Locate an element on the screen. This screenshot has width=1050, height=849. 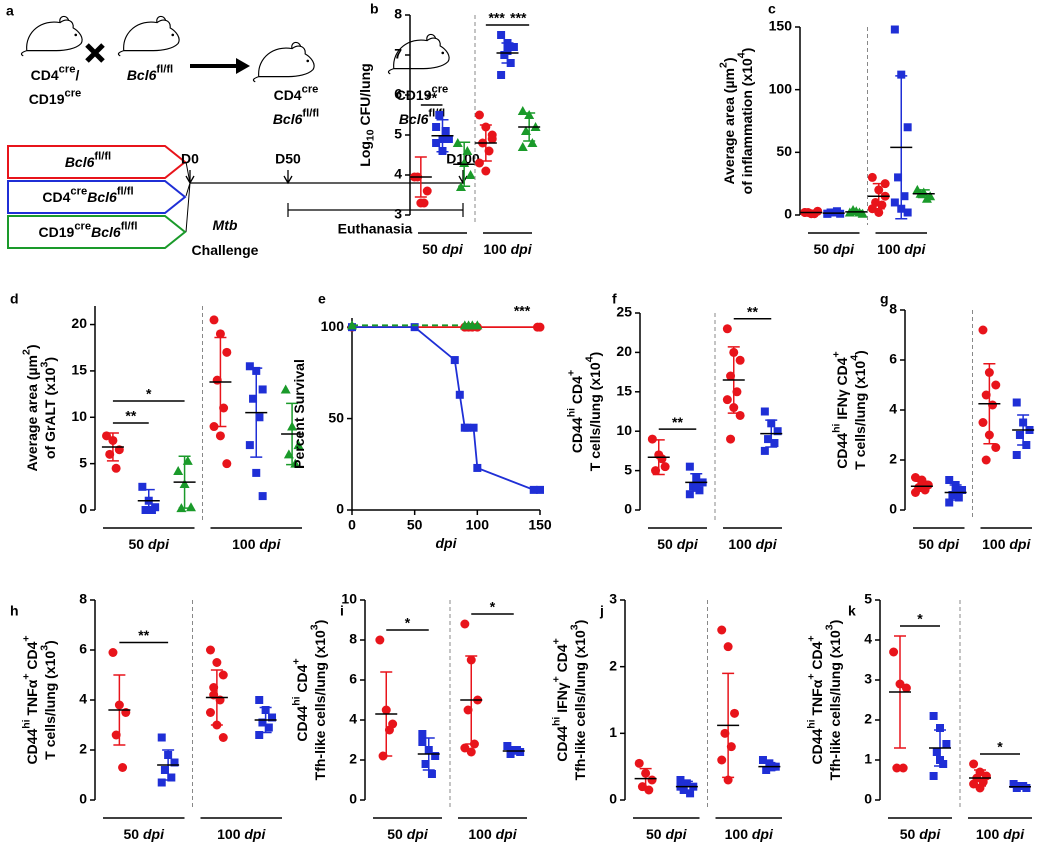
y-tick-label: 6 is located at coordinates (353, 679).